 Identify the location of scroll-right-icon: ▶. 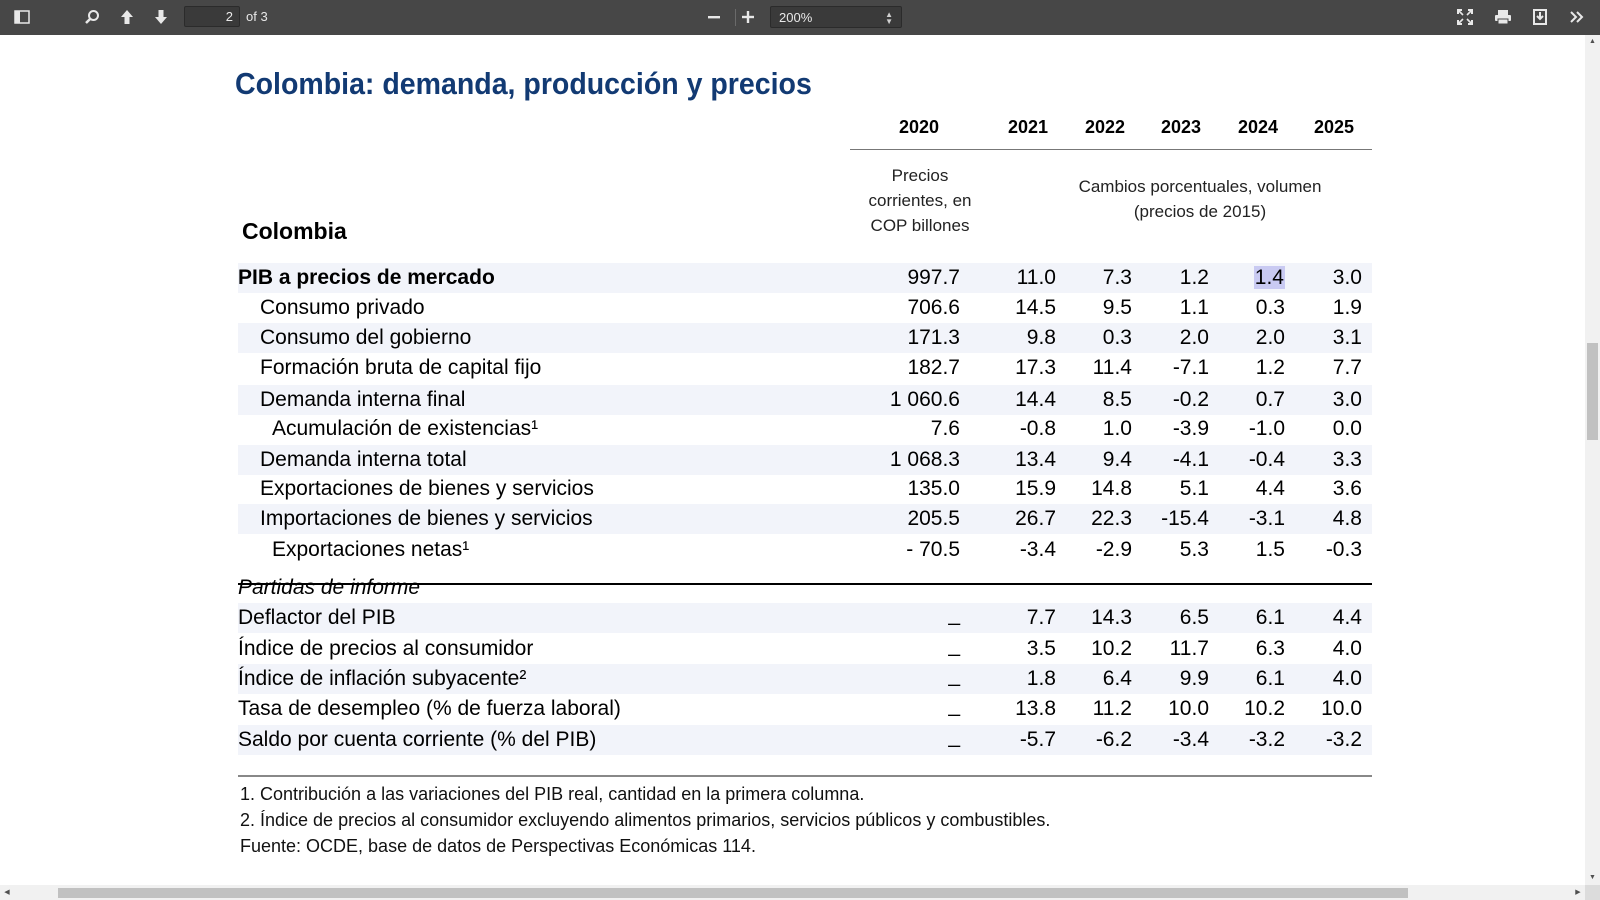
(1578, 892).